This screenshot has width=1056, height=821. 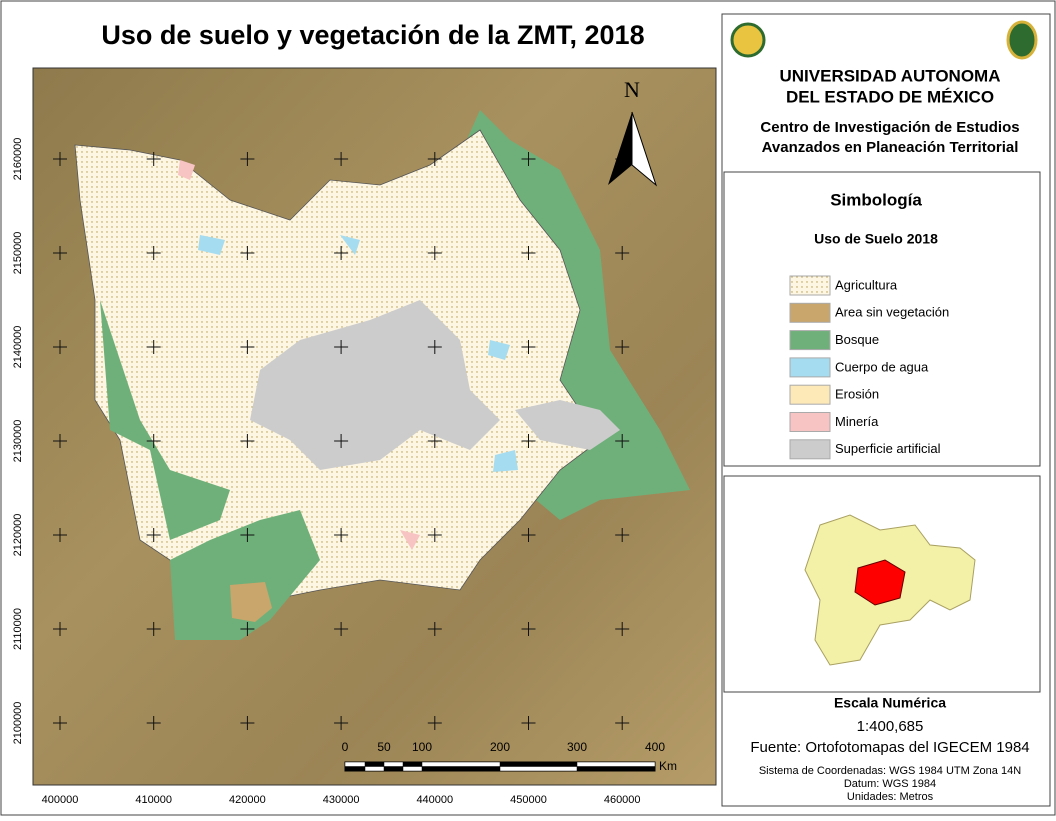 I want to click on scale-label: 200, so click(x=500, y=747).